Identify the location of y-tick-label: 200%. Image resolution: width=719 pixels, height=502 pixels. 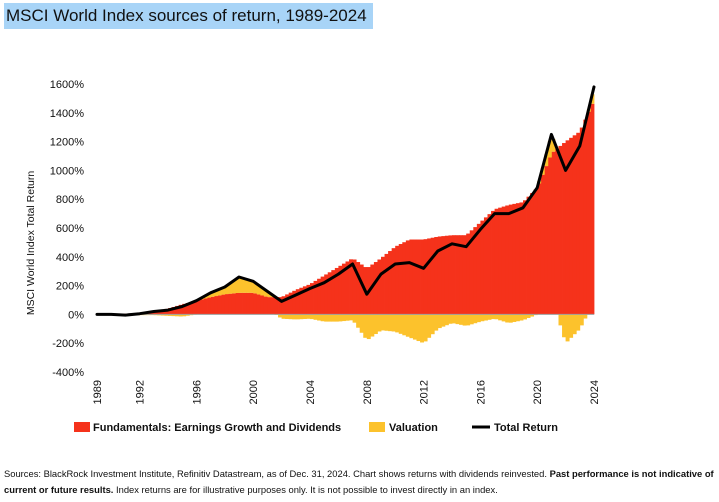
(70, 287).